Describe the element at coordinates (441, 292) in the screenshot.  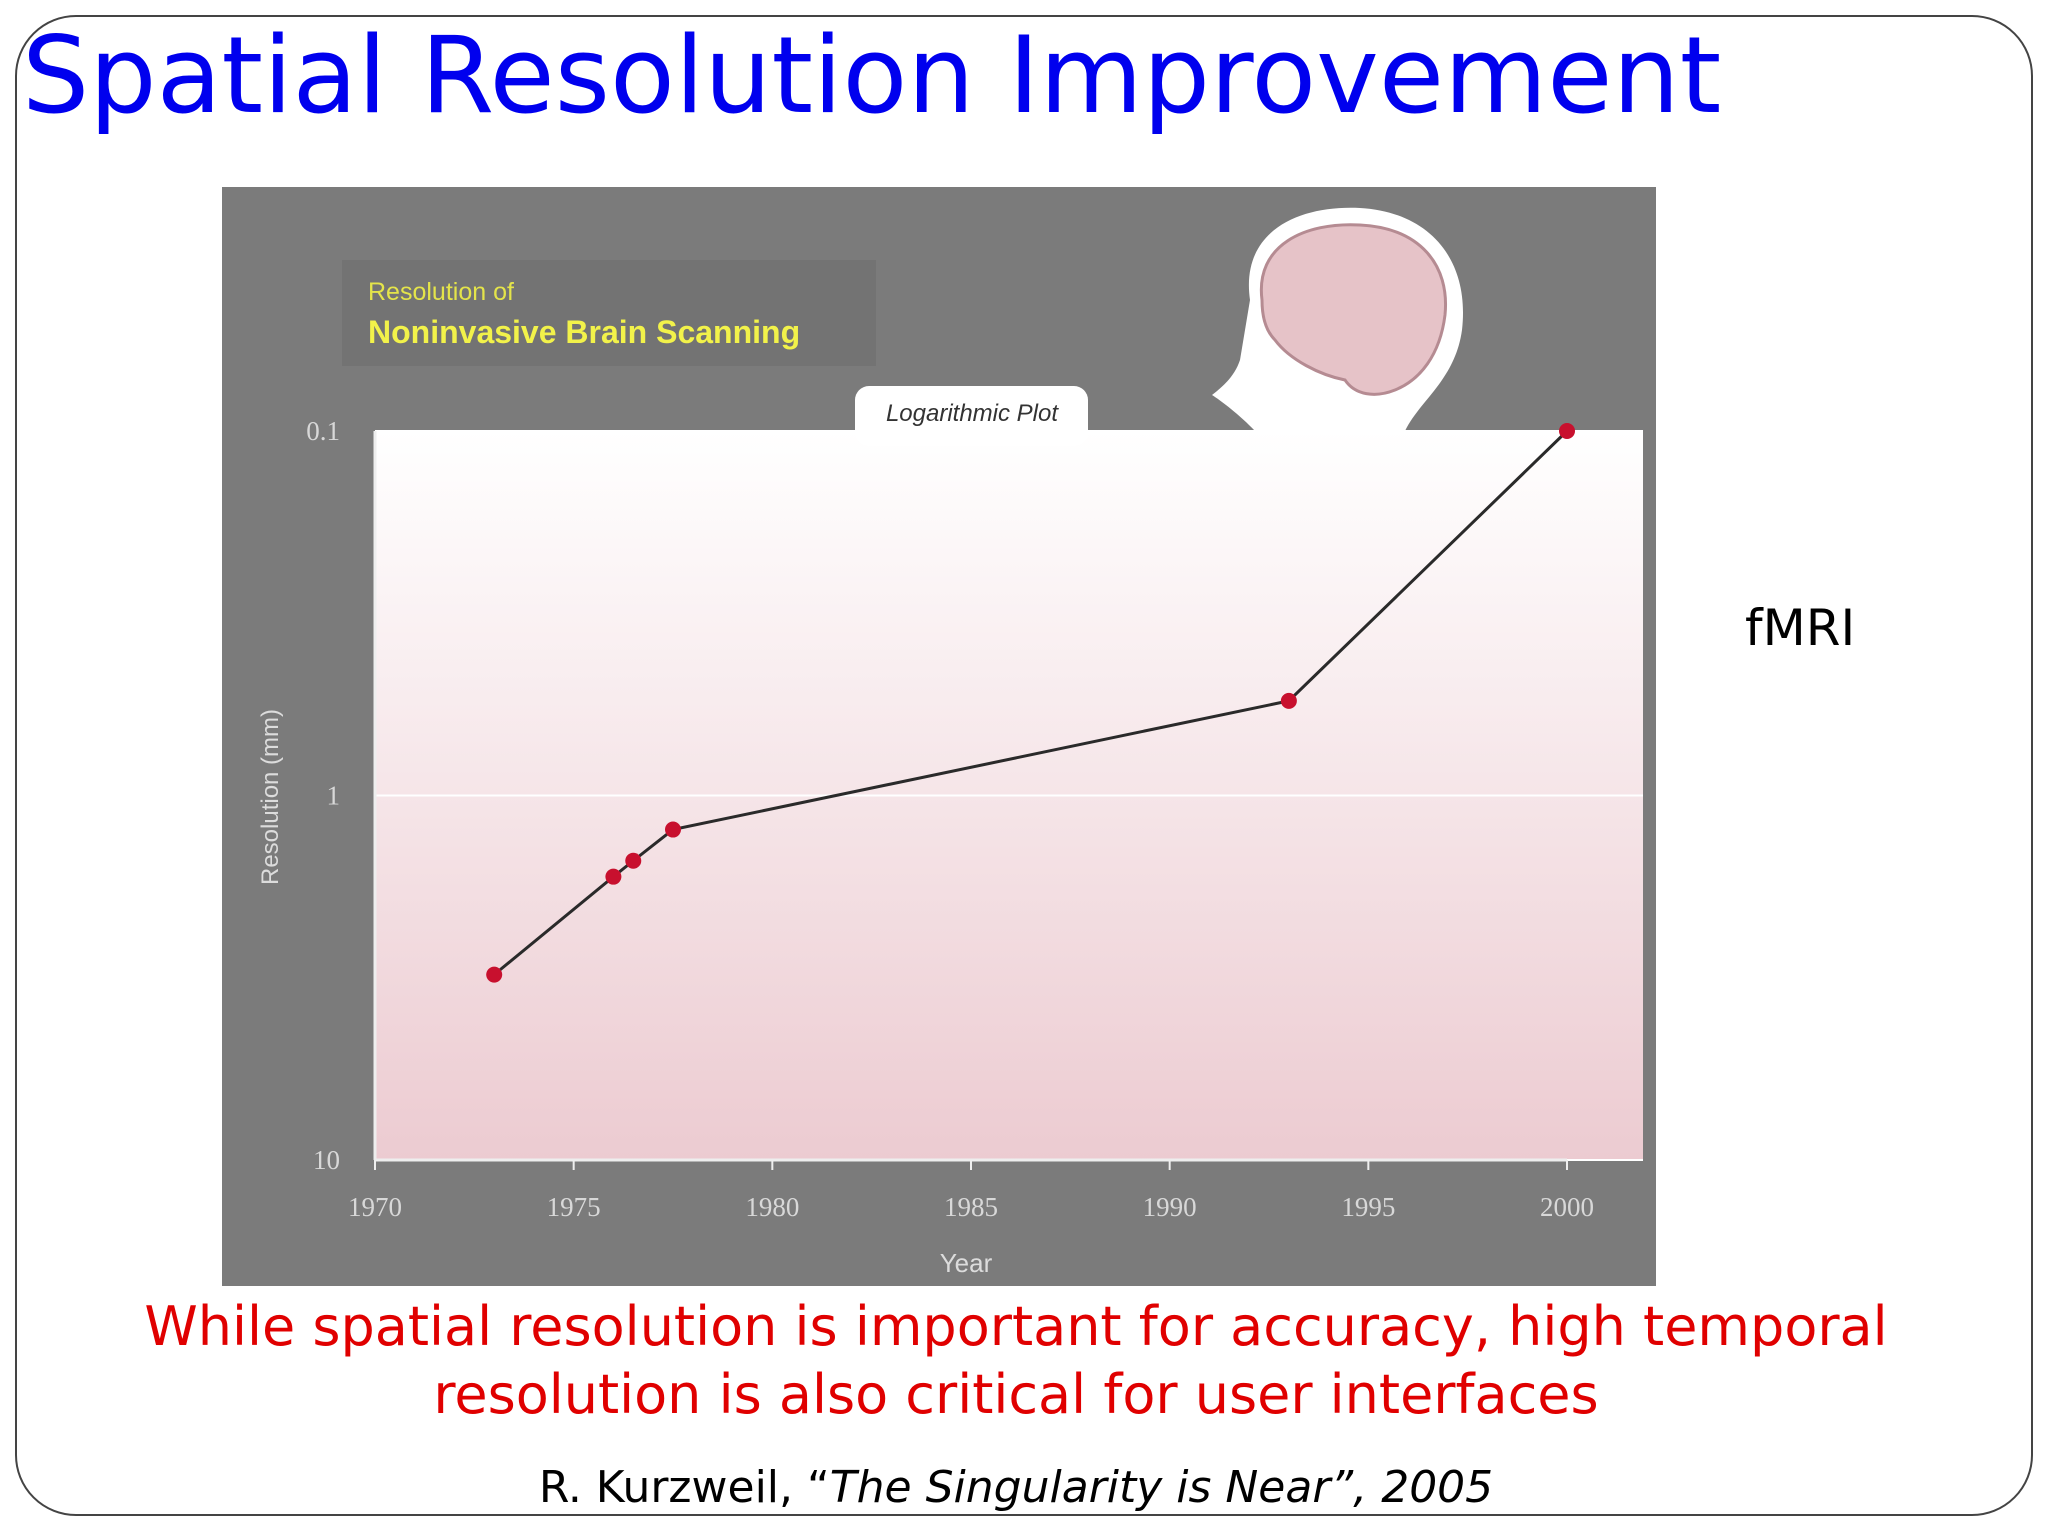
I see `chart-title: Resolution of` at that location.